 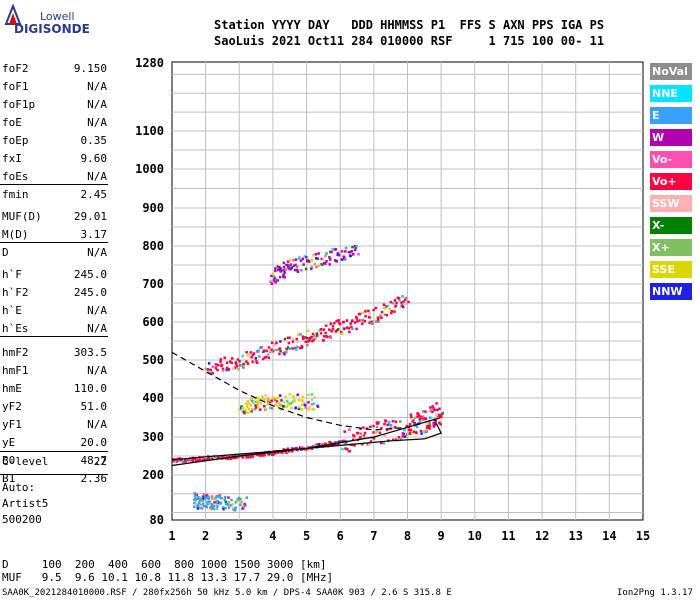 What do you see at coordinates (609, 536) in the screenshot?
I see `x-tick-label: 14` at bounding box center [609, 536].